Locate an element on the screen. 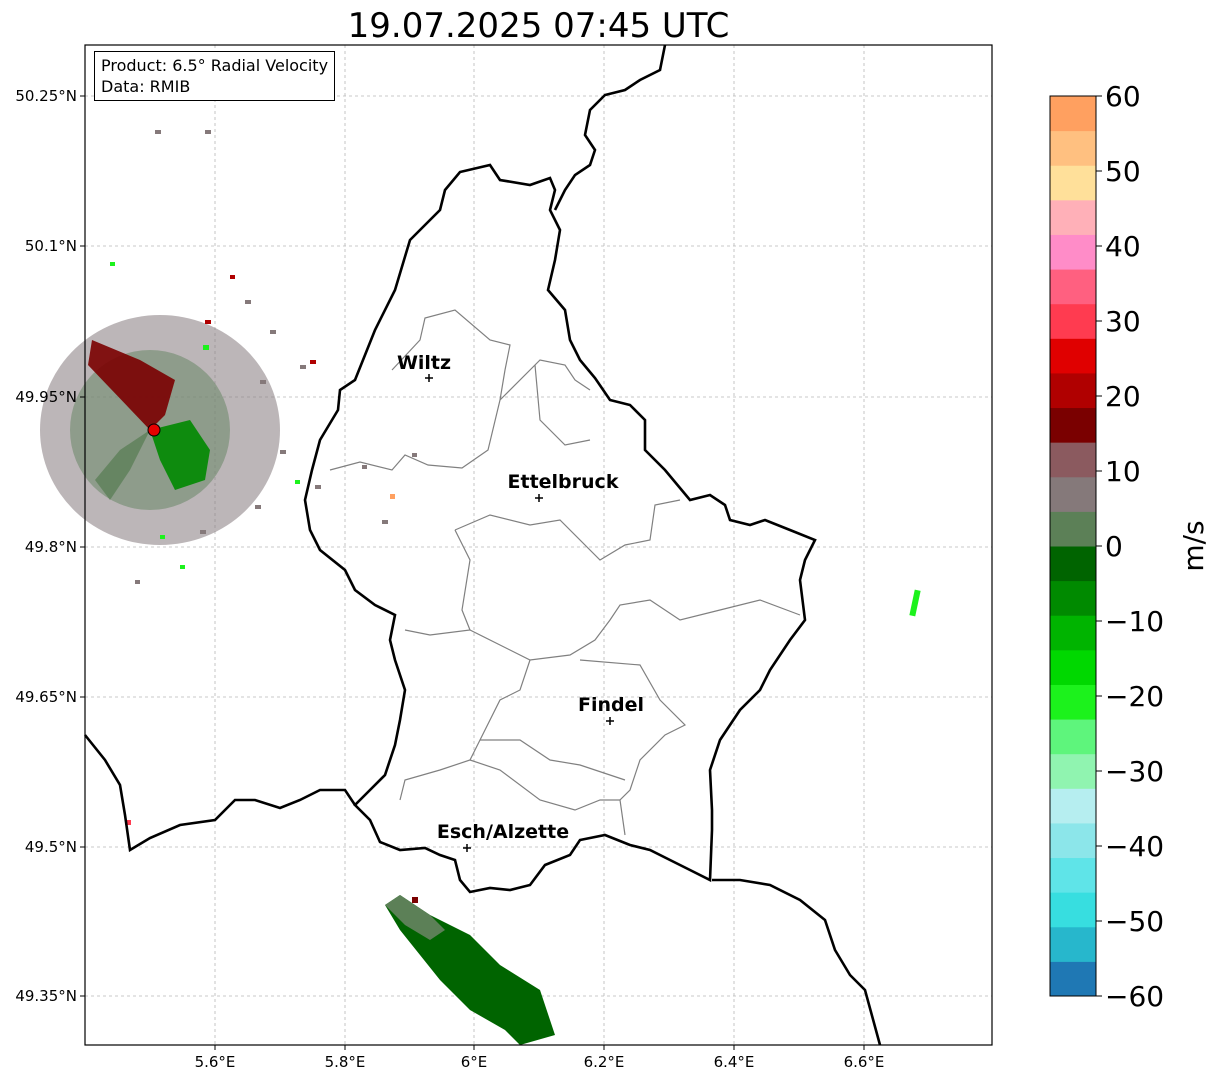 The height and width of the screenshot is (1081, 1207). colorbar-tick-label: −10 is located at coordinates (1134, 621).